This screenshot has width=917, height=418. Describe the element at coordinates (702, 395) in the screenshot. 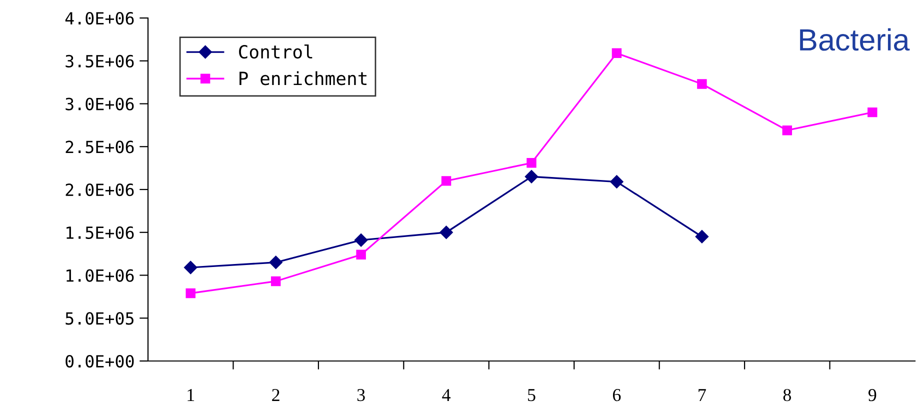

I see `x-tick-label: 7` at that location.